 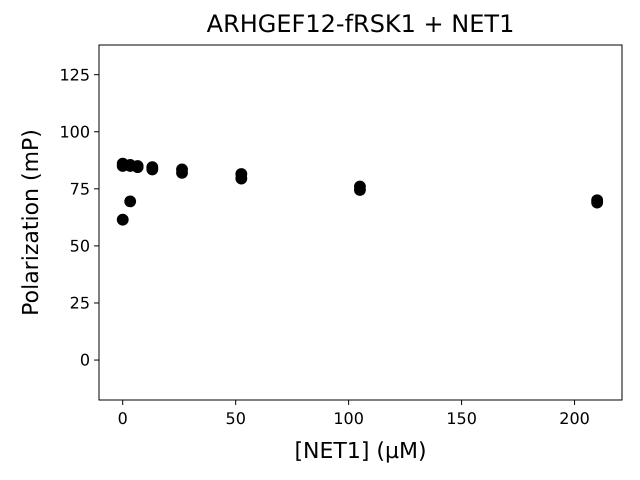 I want to click on y-tick-label: 25, so click(x=80, y=303).